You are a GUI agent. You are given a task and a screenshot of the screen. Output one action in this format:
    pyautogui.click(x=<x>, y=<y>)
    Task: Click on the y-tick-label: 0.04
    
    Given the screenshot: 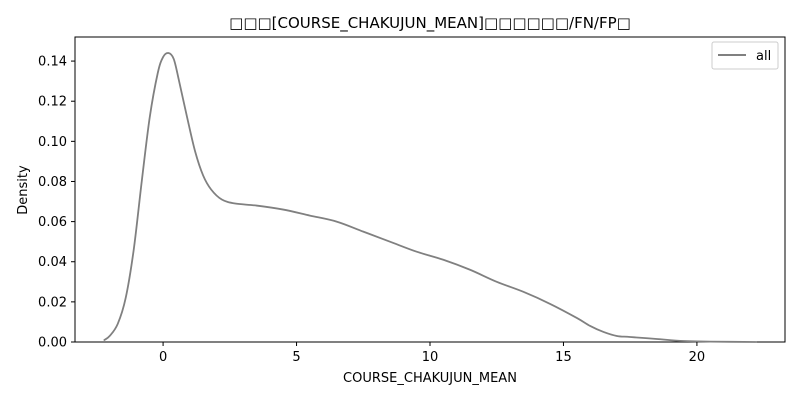 What is the action you would take?
    pyautogui.click(x=52, y=262)
    